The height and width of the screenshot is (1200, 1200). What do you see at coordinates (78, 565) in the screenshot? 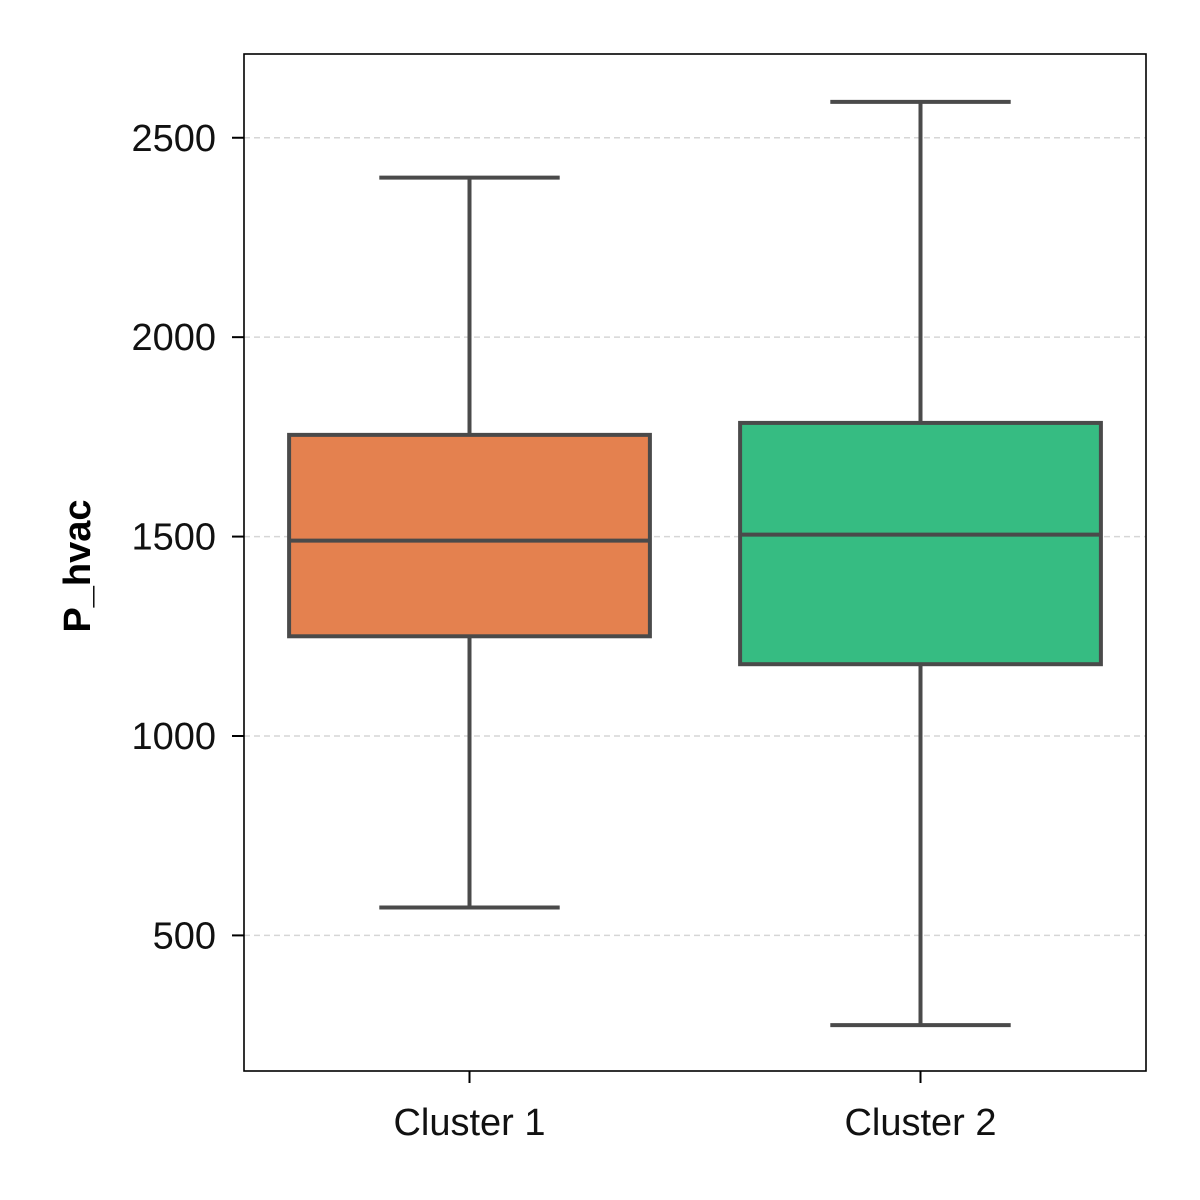
I see `y-axis-label: P_hvac` at bounding box center [78, 565].